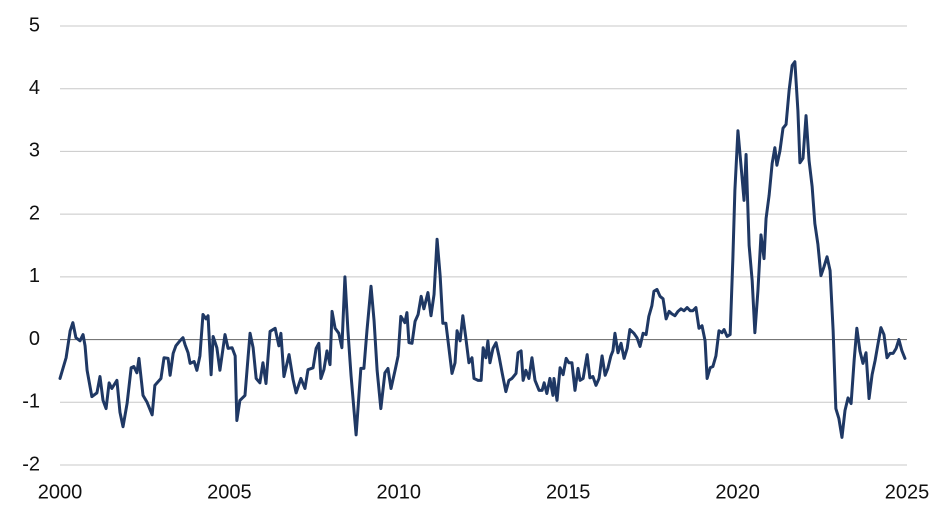  I want to click on x-tick-label: 2015, so click(568, 492).